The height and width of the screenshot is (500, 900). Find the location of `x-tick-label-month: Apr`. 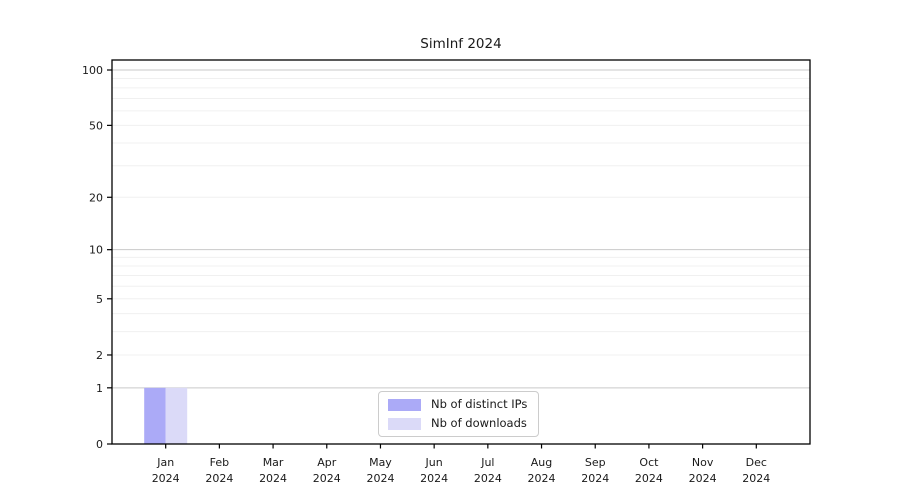

x-tick-label-month: Apr is located at coordinates (327, 462).